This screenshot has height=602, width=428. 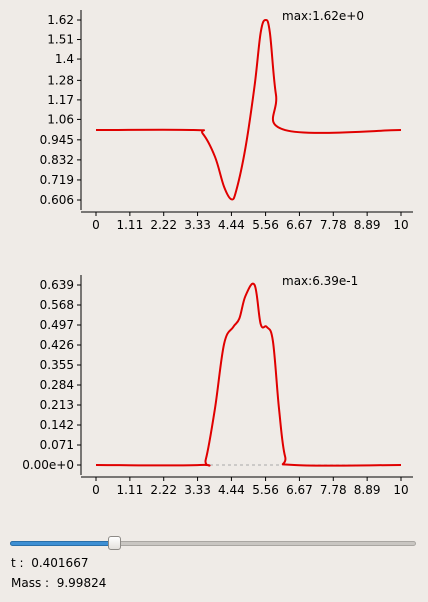 I want to click on slider-fill, so click(x=62, y=543).